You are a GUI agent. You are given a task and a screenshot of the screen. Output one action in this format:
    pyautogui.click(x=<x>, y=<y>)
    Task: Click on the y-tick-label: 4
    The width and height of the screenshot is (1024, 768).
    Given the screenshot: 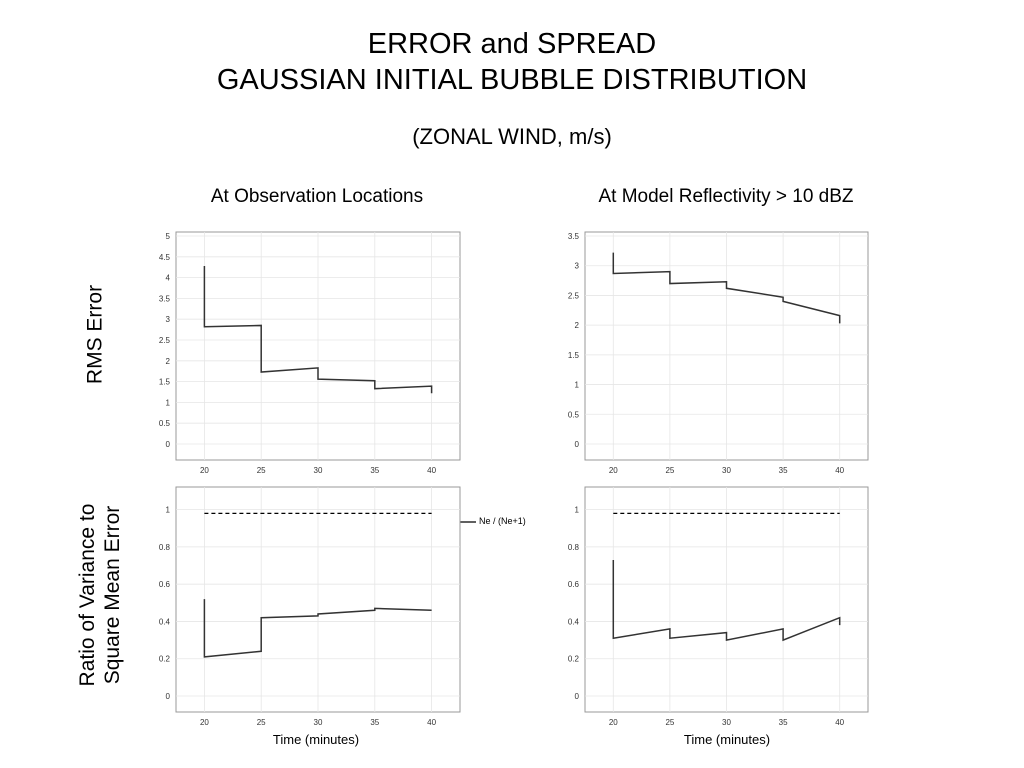 What is the action you would take?
    pyautogui.click(x=168, y=278)
    